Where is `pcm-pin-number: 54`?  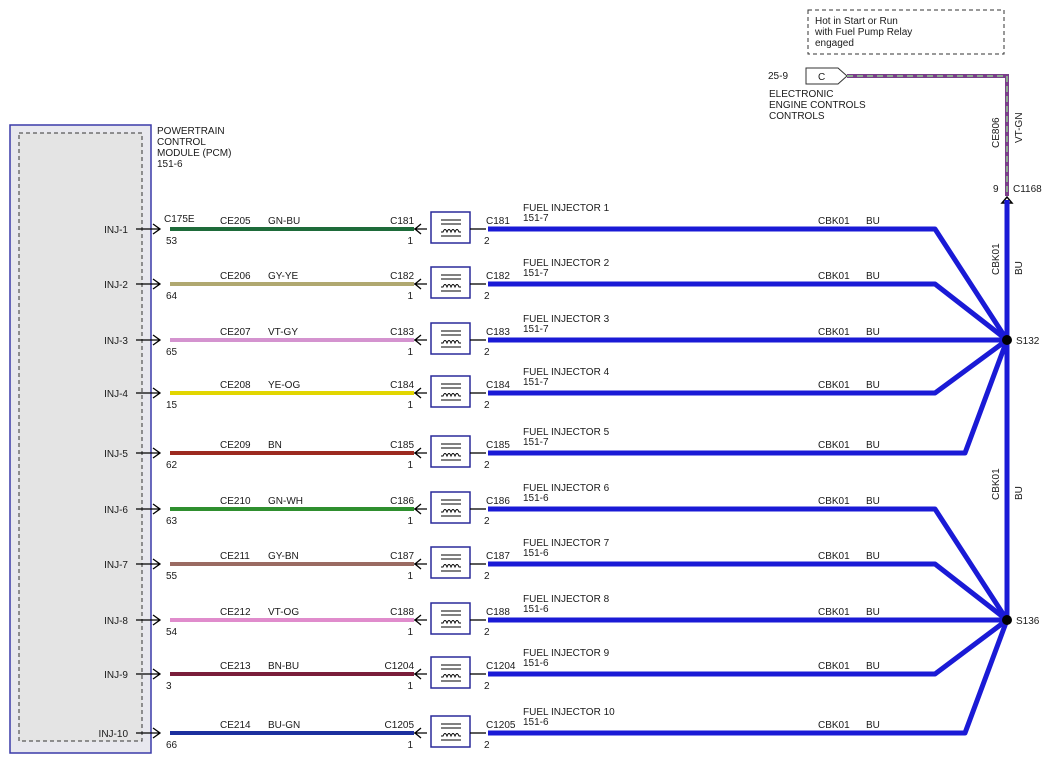 pcm-pin-number: 54 is located at coordinates (172, 632).